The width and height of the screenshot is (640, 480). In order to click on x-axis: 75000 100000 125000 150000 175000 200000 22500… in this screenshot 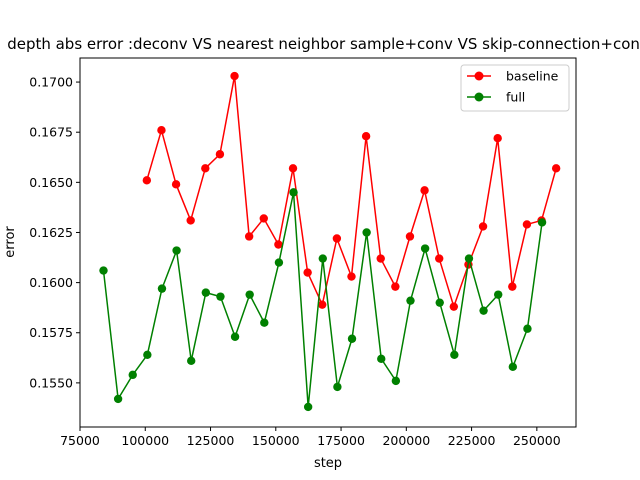, I will do `click(310, 437)`.